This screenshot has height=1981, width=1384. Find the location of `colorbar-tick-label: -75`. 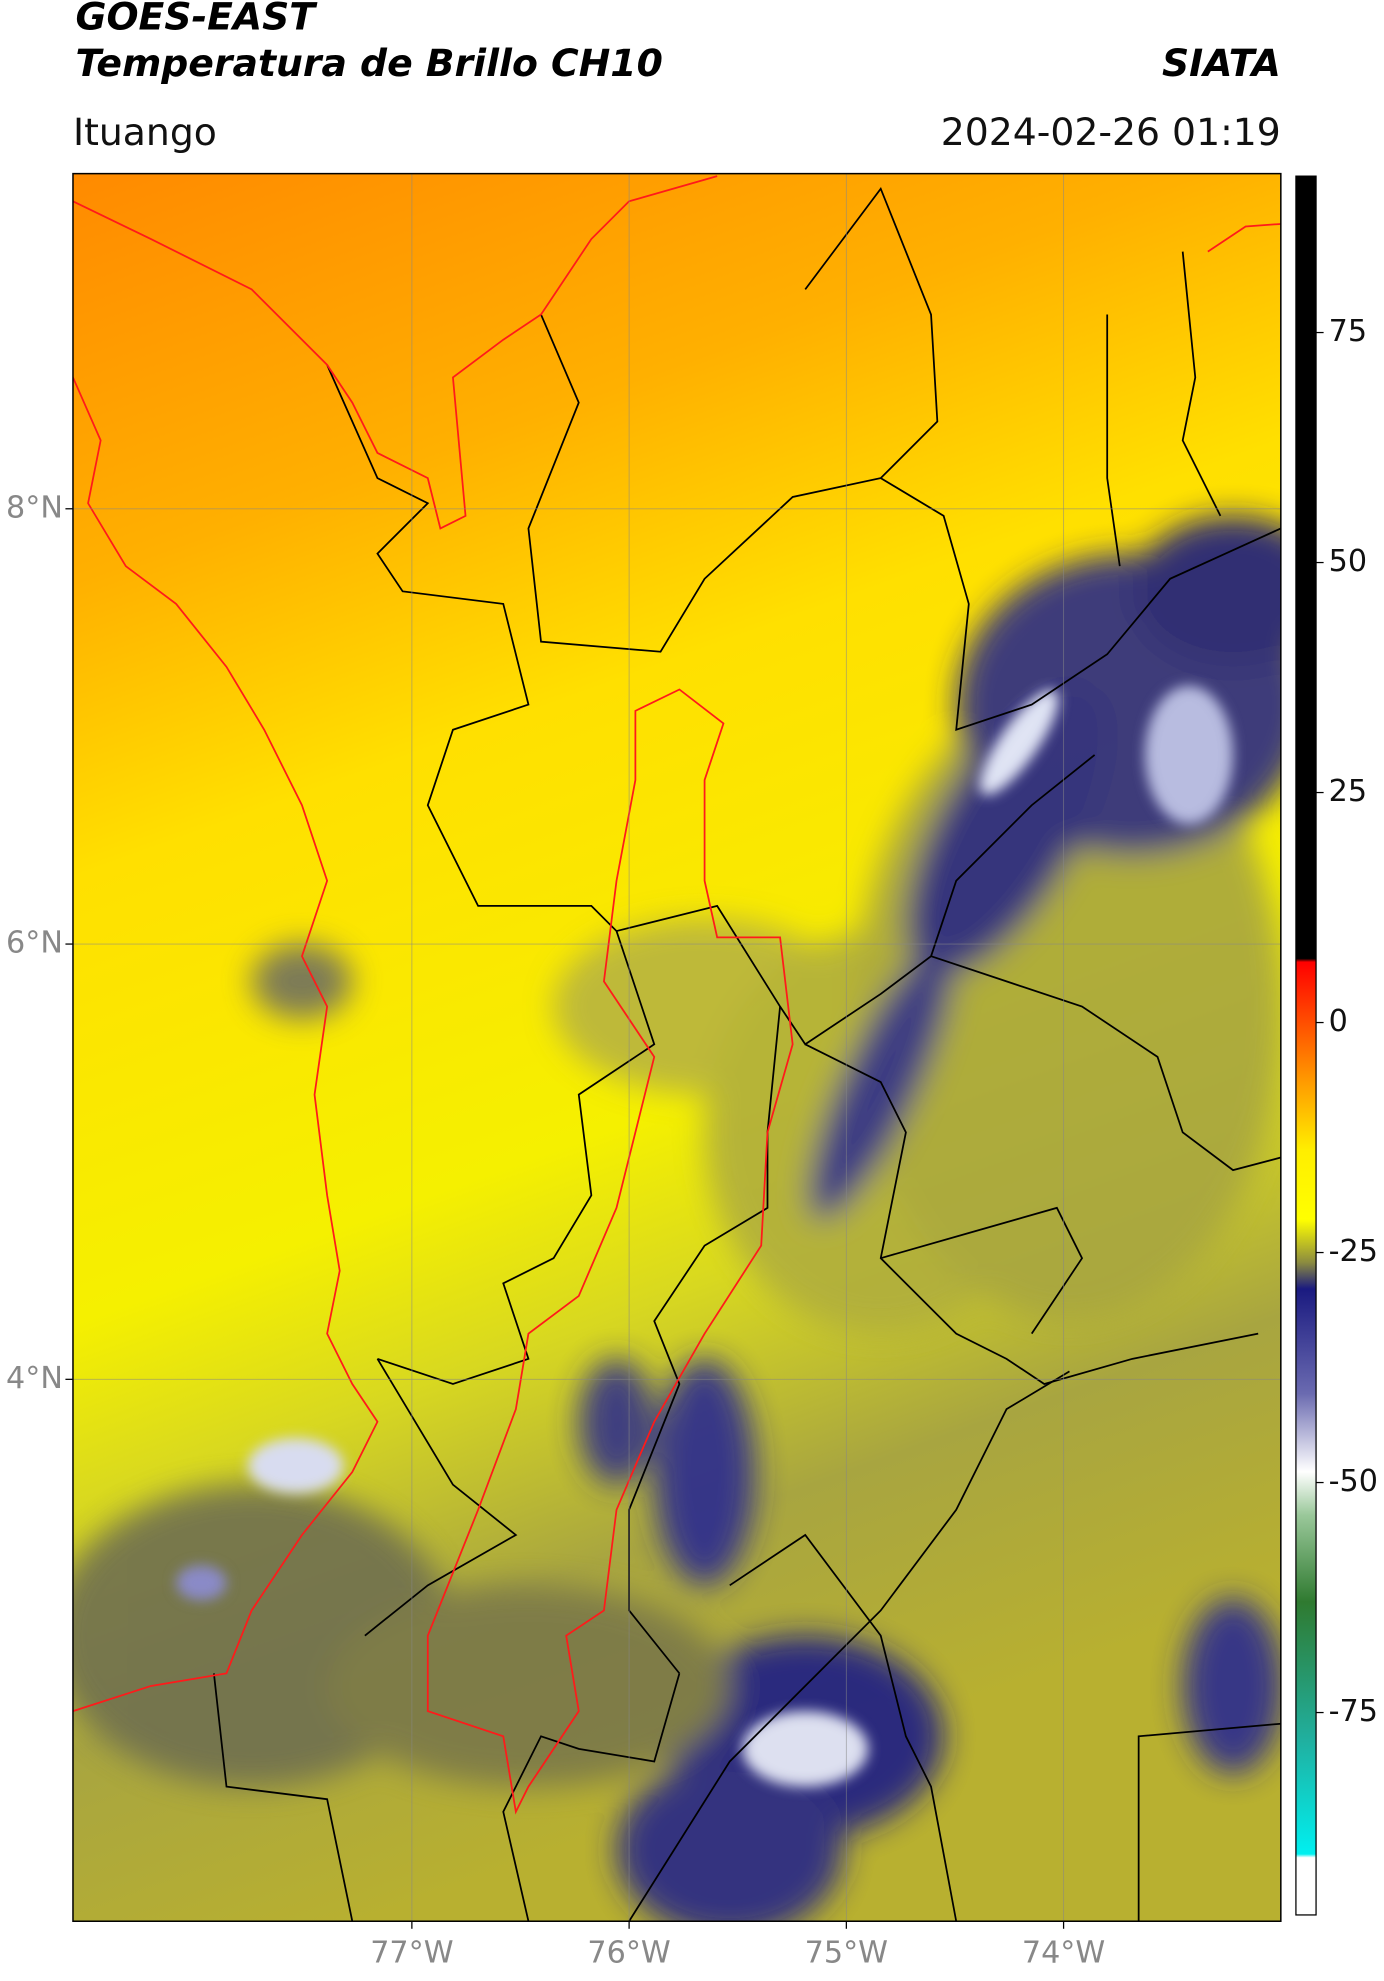

colorbar-tick-label: -75 is located at coordinates (1353, 1711).